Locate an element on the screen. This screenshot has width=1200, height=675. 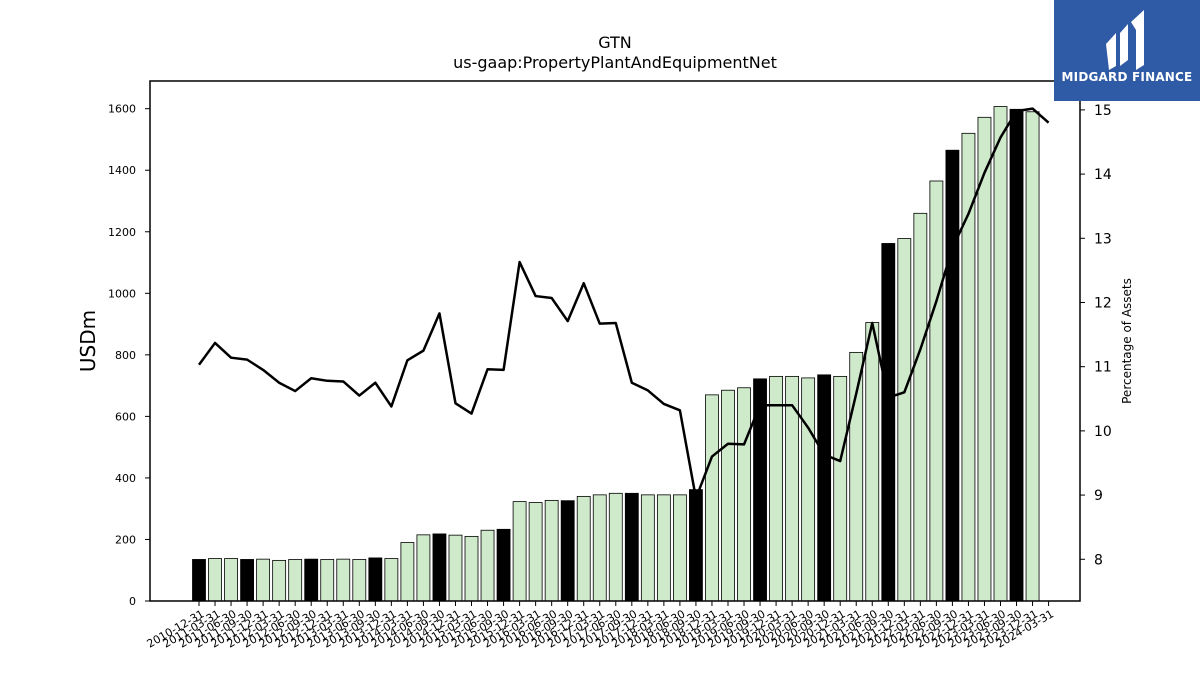
y2-tick-label: 9 is located at coordinates (1098, 496).